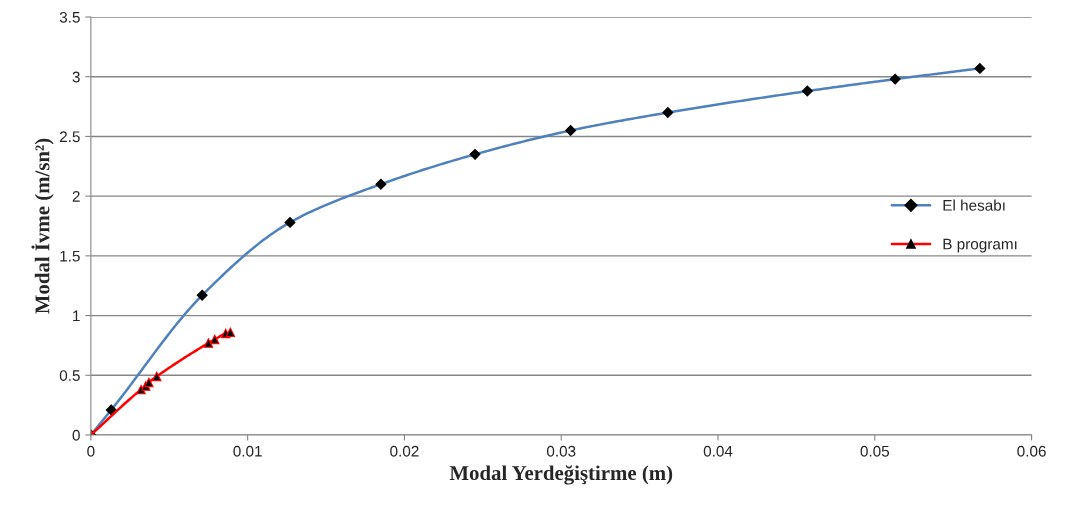 The width and height of the screenshot is (1069, 516). What do you see at coordinates (91, 451) in the screenshot?
I see `x-tick-label: 0` at bounding box center [91, 451].